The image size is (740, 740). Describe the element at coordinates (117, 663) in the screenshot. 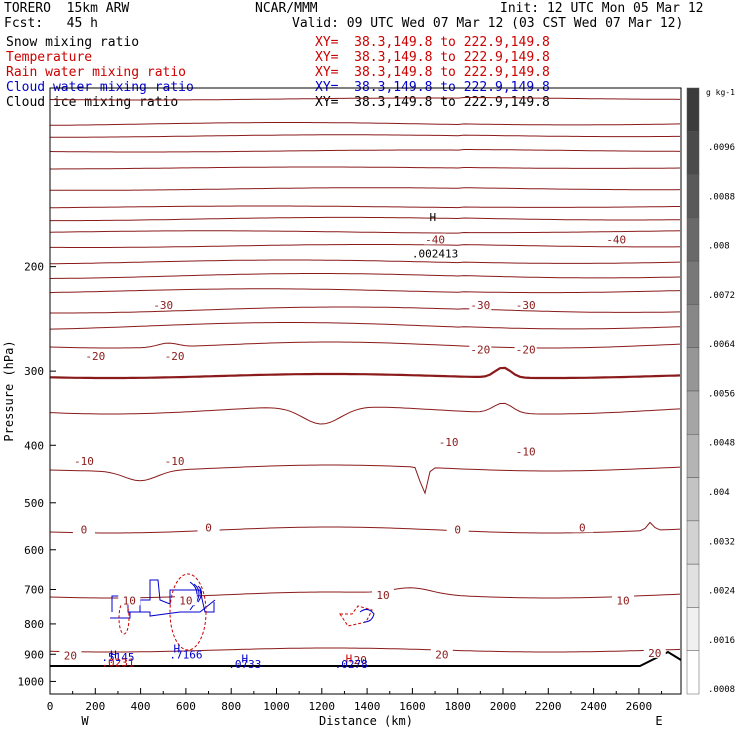

I see `extremum-label: .0231` at that location.